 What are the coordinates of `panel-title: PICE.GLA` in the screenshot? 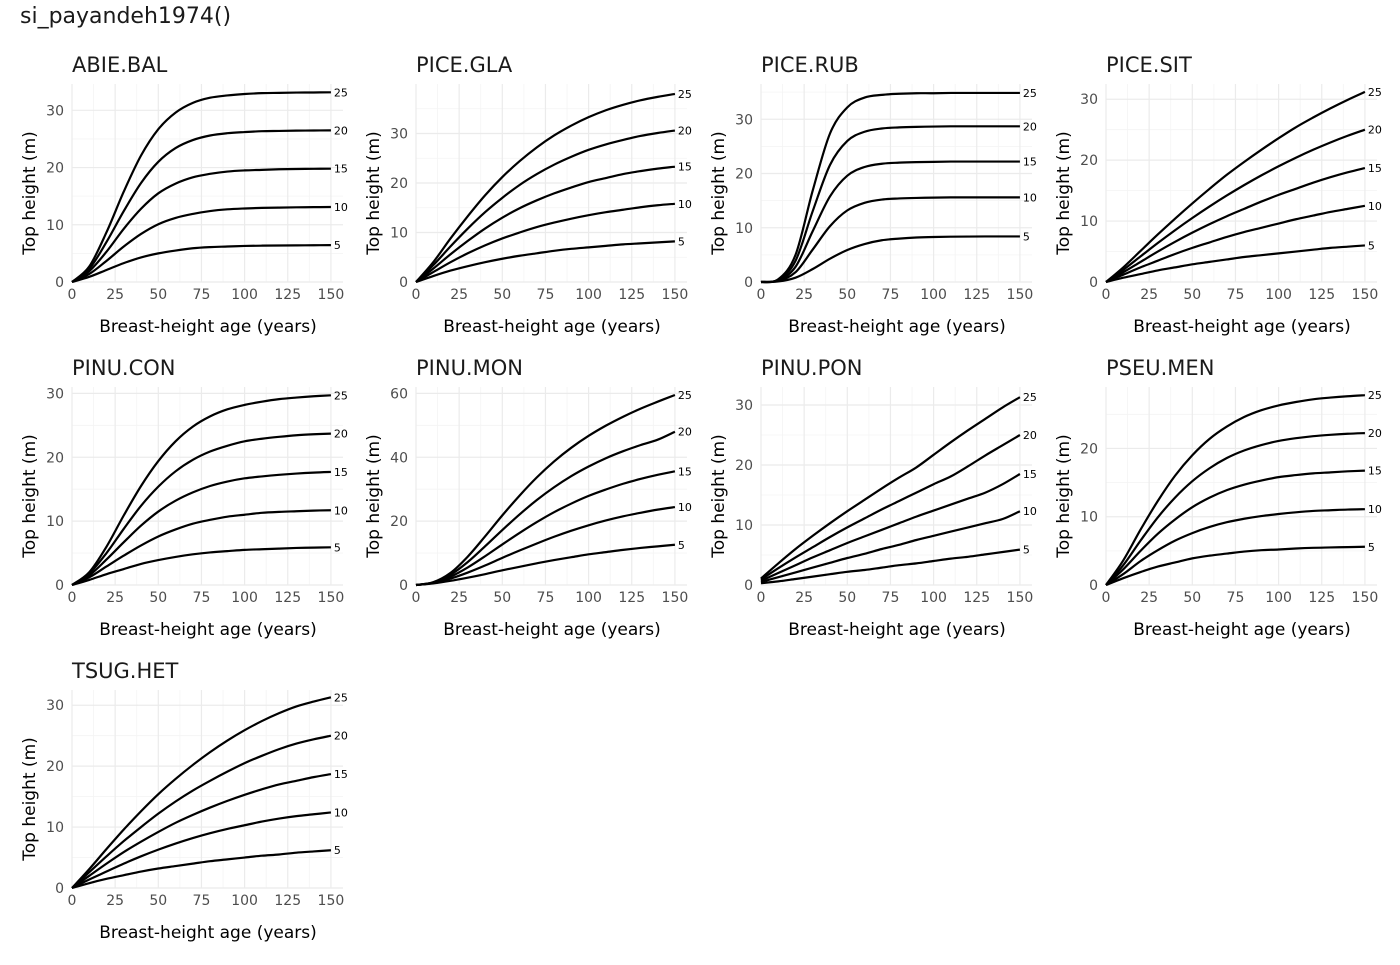 It's located at (464, 65).